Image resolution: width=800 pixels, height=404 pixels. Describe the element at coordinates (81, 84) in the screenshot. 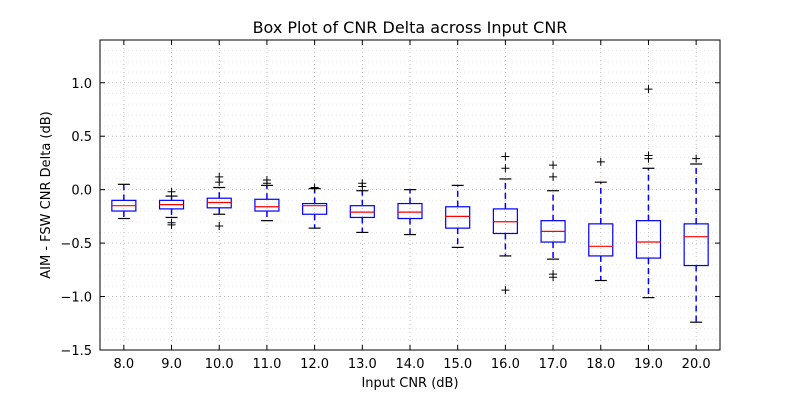

I see `y-tick-label: 1.0` at that location.